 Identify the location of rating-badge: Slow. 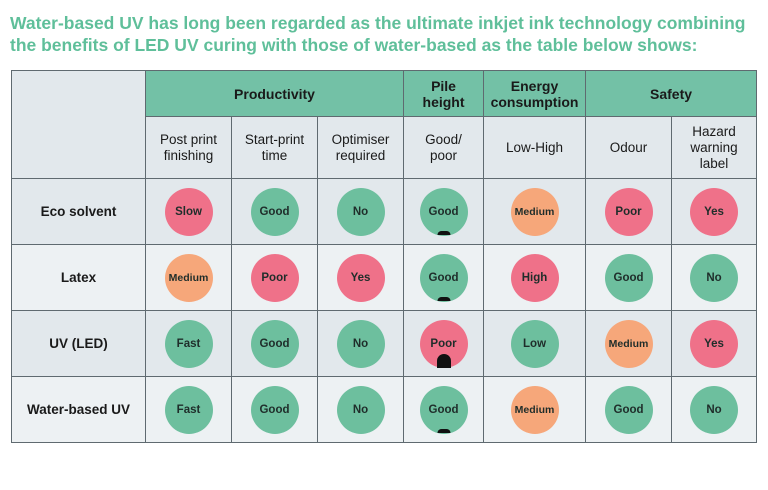
(188, 211).